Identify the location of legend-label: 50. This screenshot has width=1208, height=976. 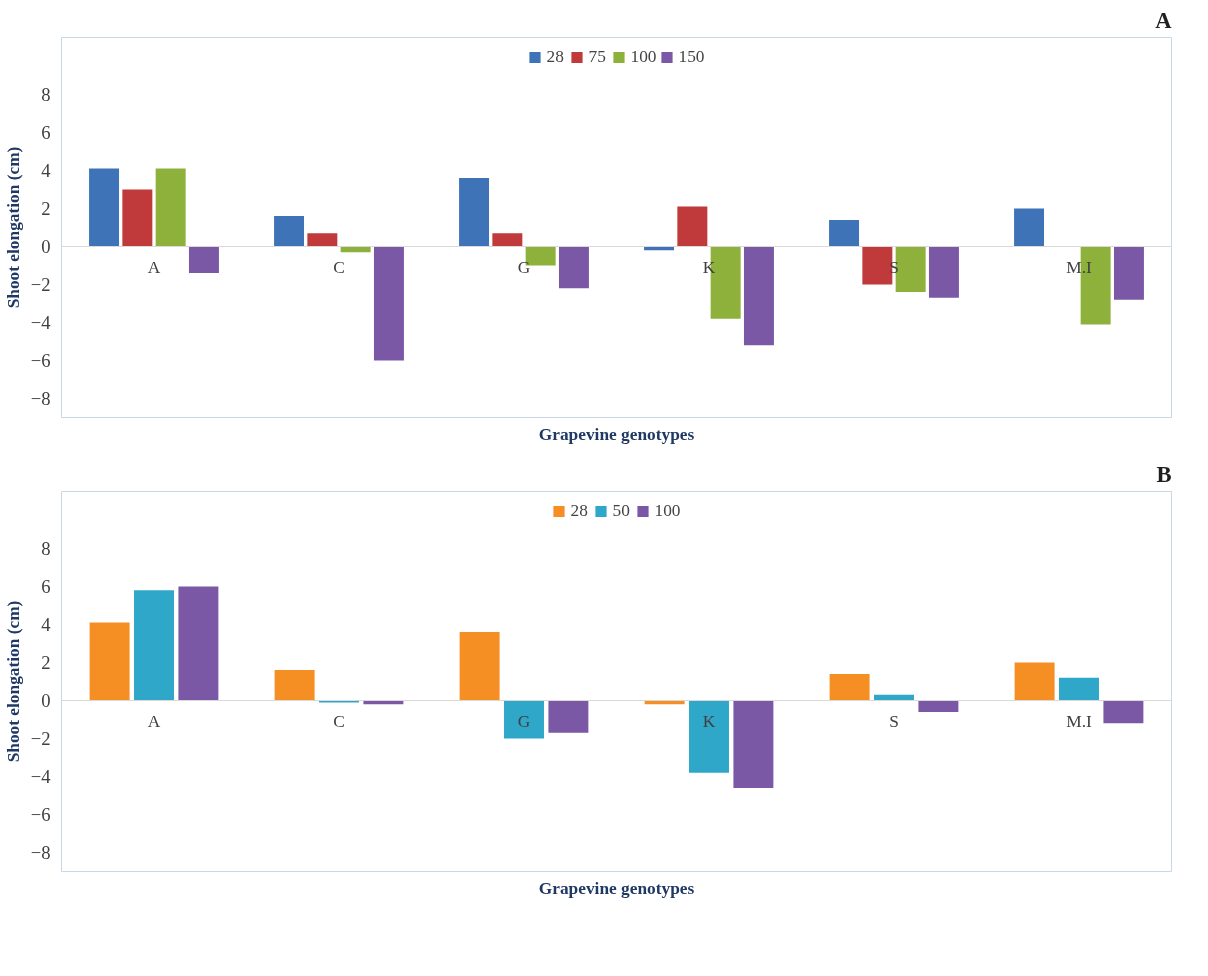
(621, 511).